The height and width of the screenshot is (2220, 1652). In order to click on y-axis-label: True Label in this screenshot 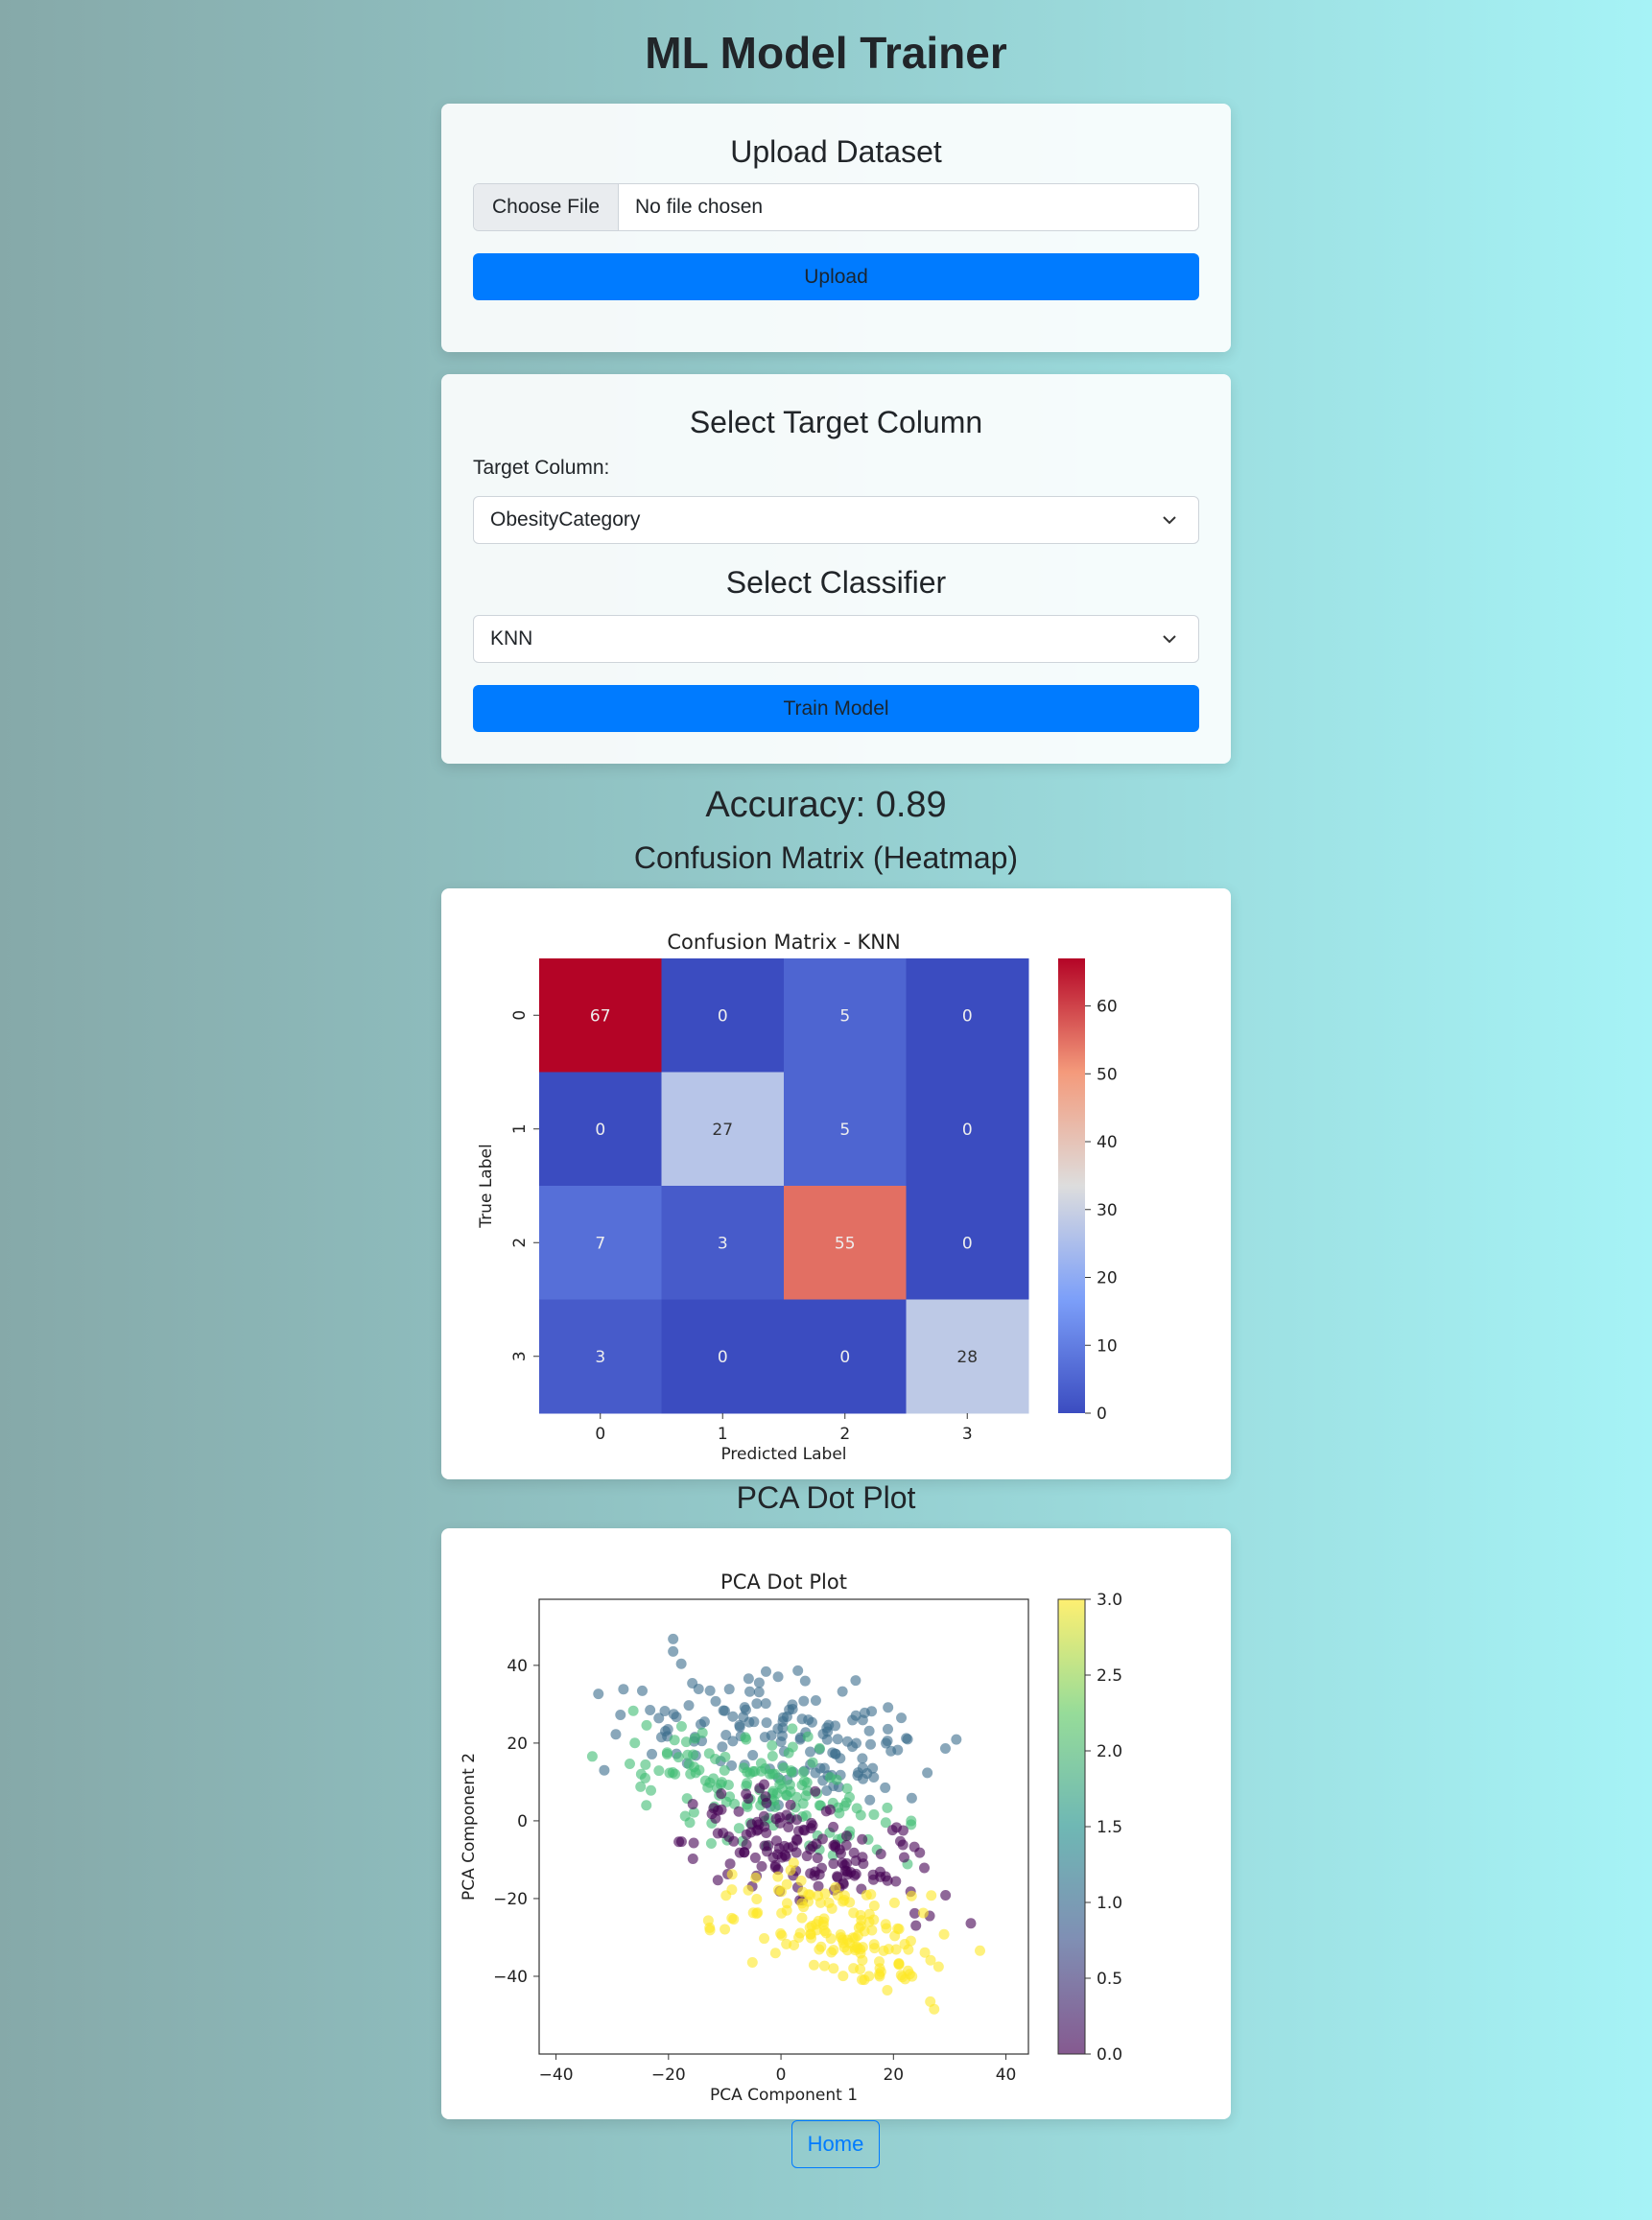, I will do `click(487, 1186)`.